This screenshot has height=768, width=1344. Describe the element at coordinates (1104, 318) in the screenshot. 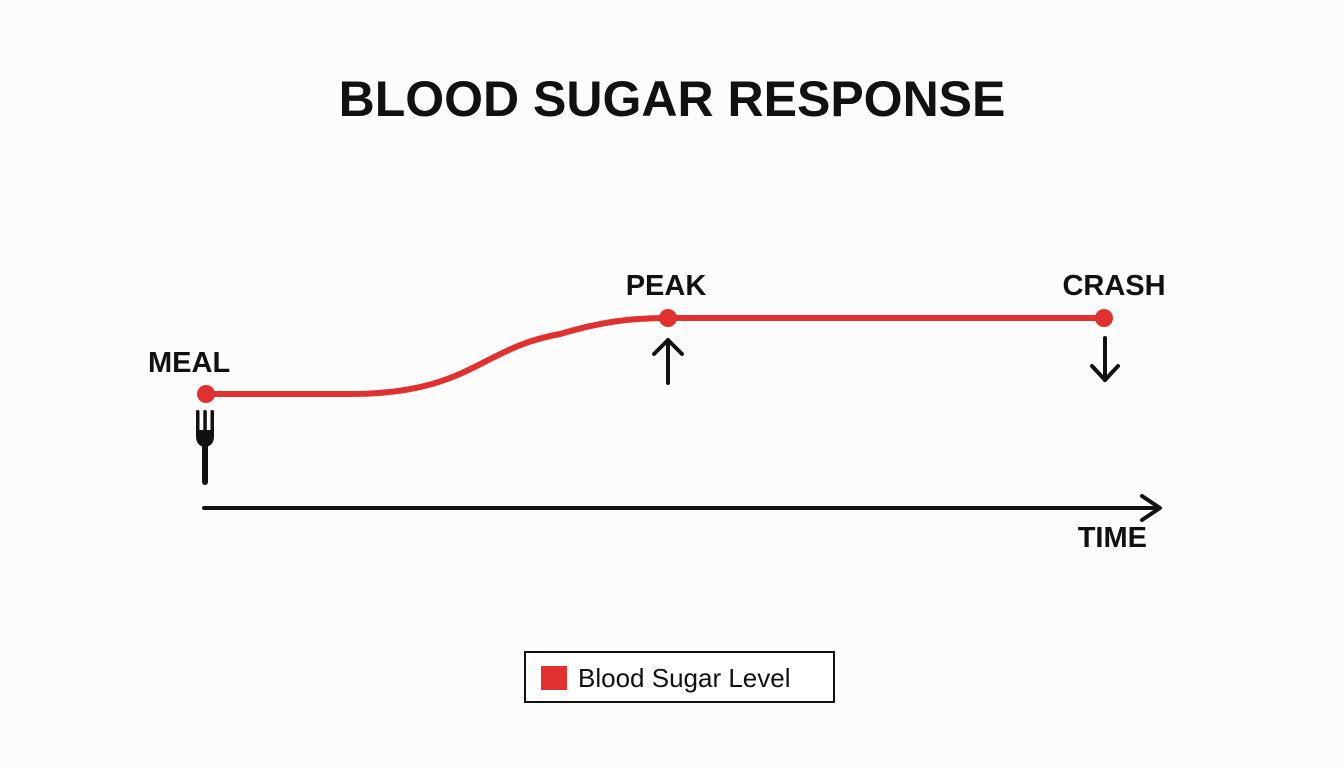

I see `crash-point` at that location.